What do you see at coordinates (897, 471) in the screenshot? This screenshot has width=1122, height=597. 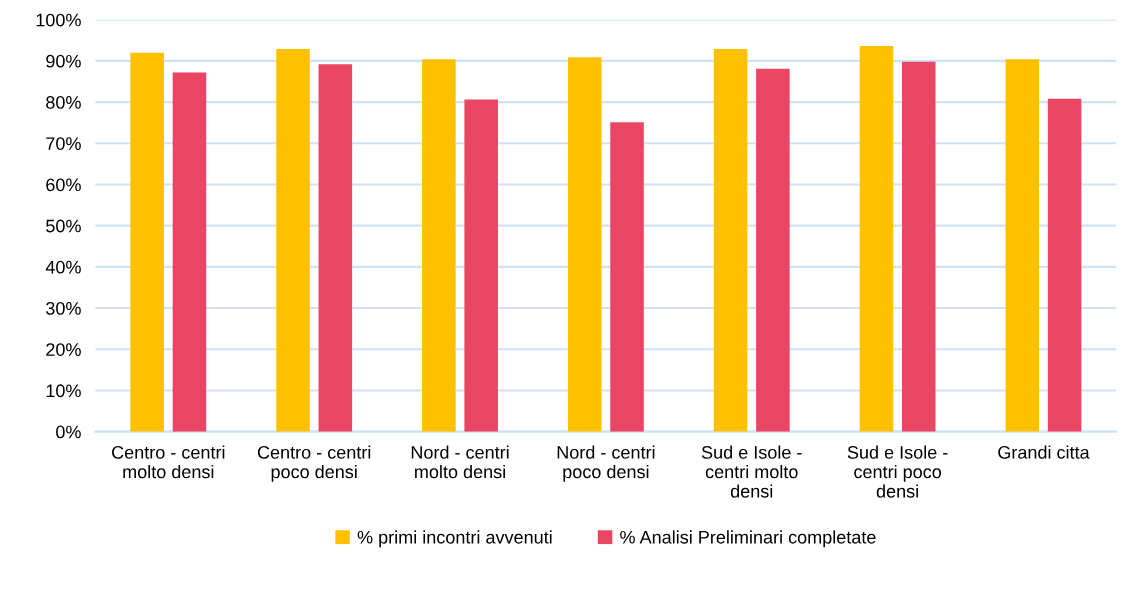 I see `x-tick-label: Sud e Isole - centri poco densi` at bounding box center [897, 471].